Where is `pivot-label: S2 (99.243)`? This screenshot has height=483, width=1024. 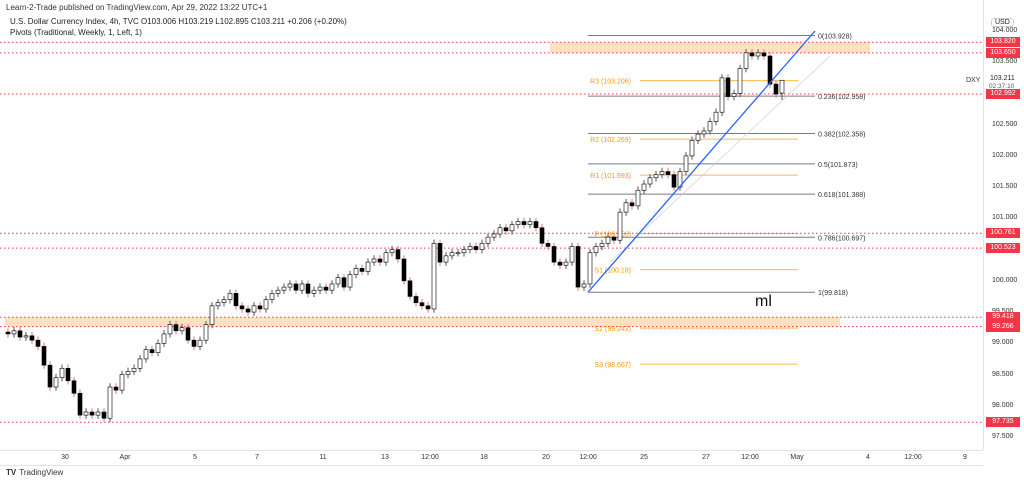
pivot-label: S2 (99.243) is located at coordinates (612, 329).